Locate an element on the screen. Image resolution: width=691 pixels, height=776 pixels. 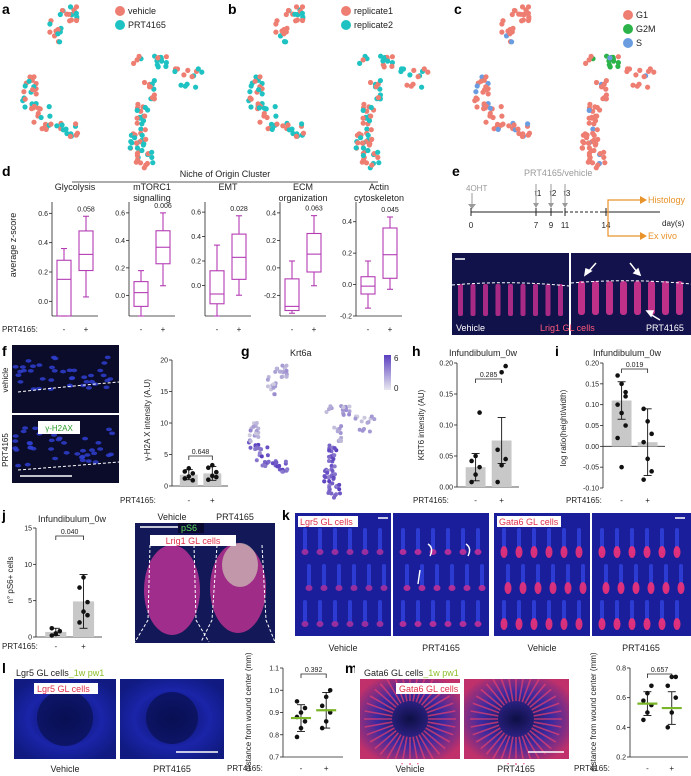
l-treat-label: PRT4165: is located at coordinates (245, 768).